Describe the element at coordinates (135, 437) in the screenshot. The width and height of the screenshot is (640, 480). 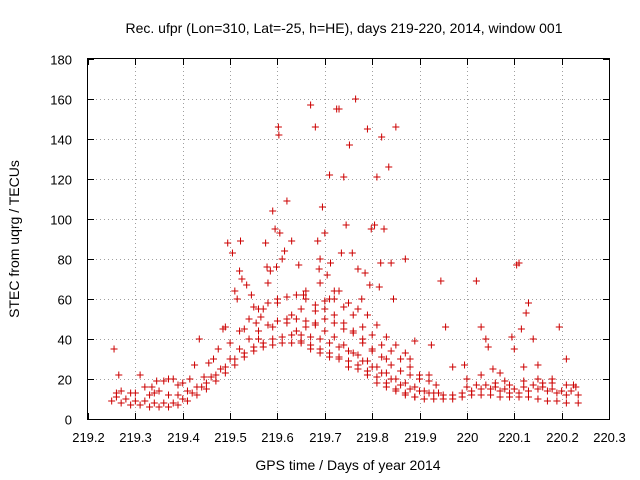
I see `x-tick-label: 219.3` at that location.